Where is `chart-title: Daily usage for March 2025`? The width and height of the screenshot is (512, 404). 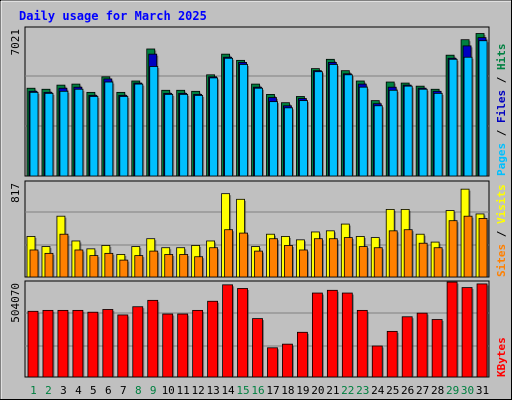 chart-title: Daily usage for March 2025 is located at coordinates (113, 16).